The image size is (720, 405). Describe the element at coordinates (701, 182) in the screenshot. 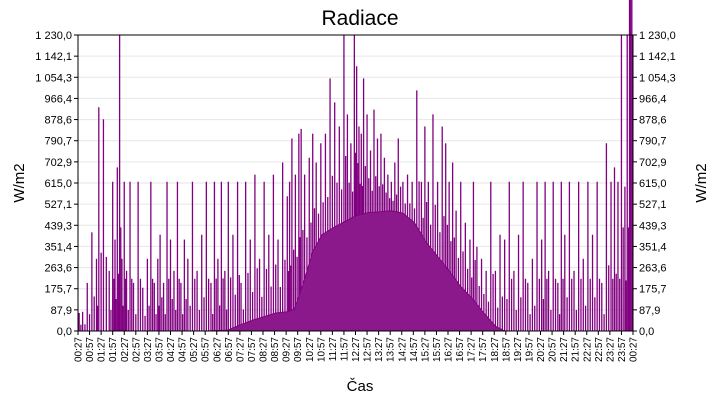

I see `y-axis-label-right: W/m2` at that location.